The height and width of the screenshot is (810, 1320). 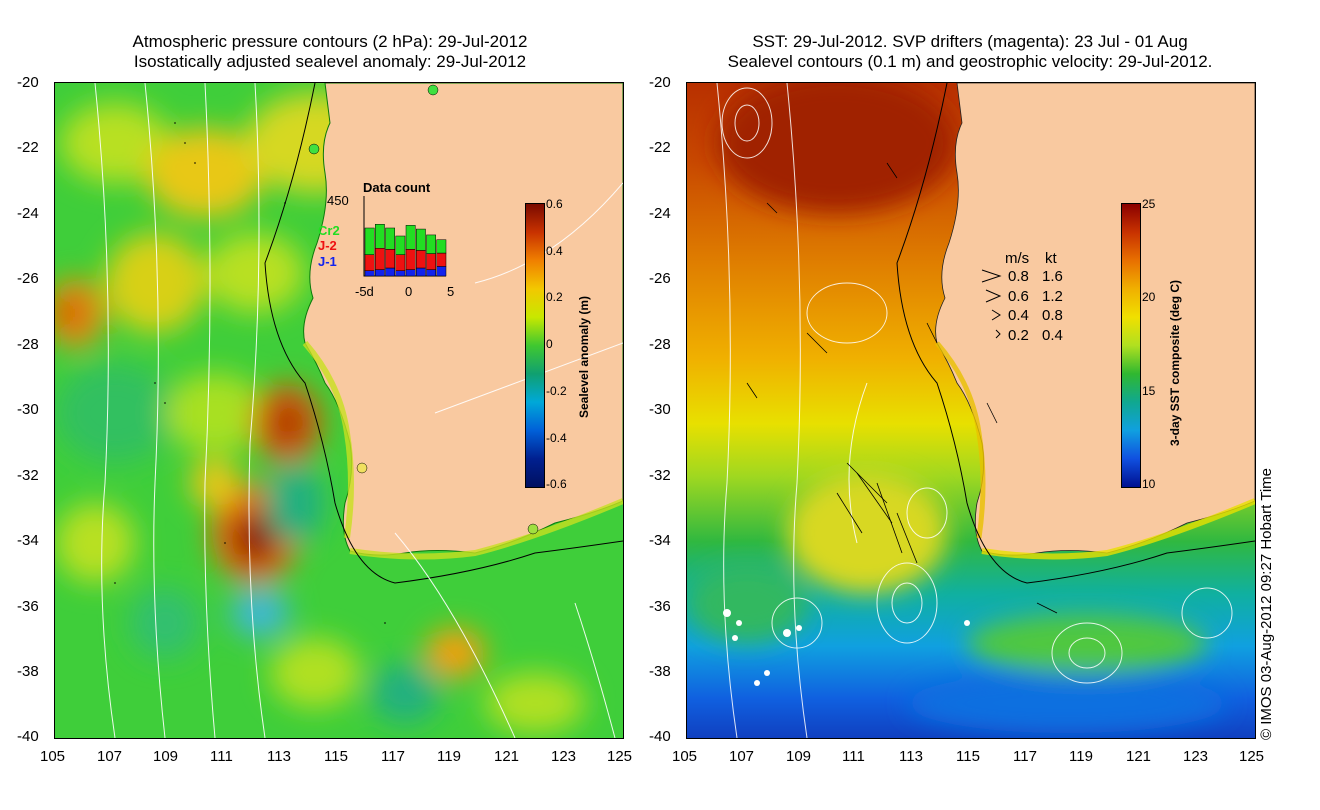 What do you see at coordinates (1052, 296) in the screenshot?
I see `velocity-legend-kt: 1.2` at bounding box center [1052, 296].